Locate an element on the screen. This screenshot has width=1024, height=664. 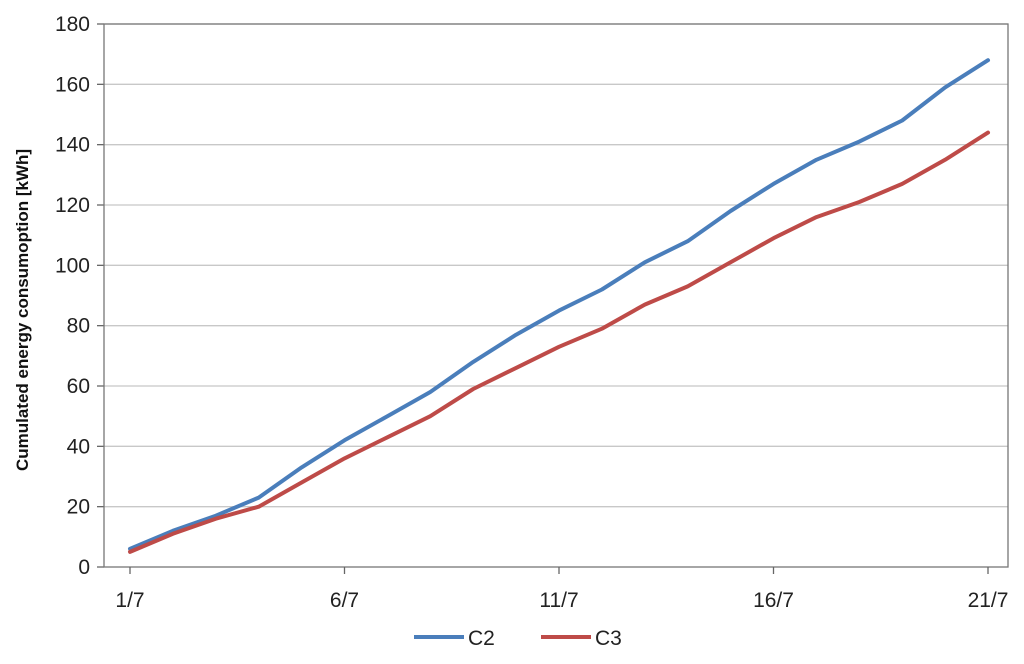
y-tick-labels: 0 20 40 60 80 100 120 140 160 180 is located at coordinates (72, 296).